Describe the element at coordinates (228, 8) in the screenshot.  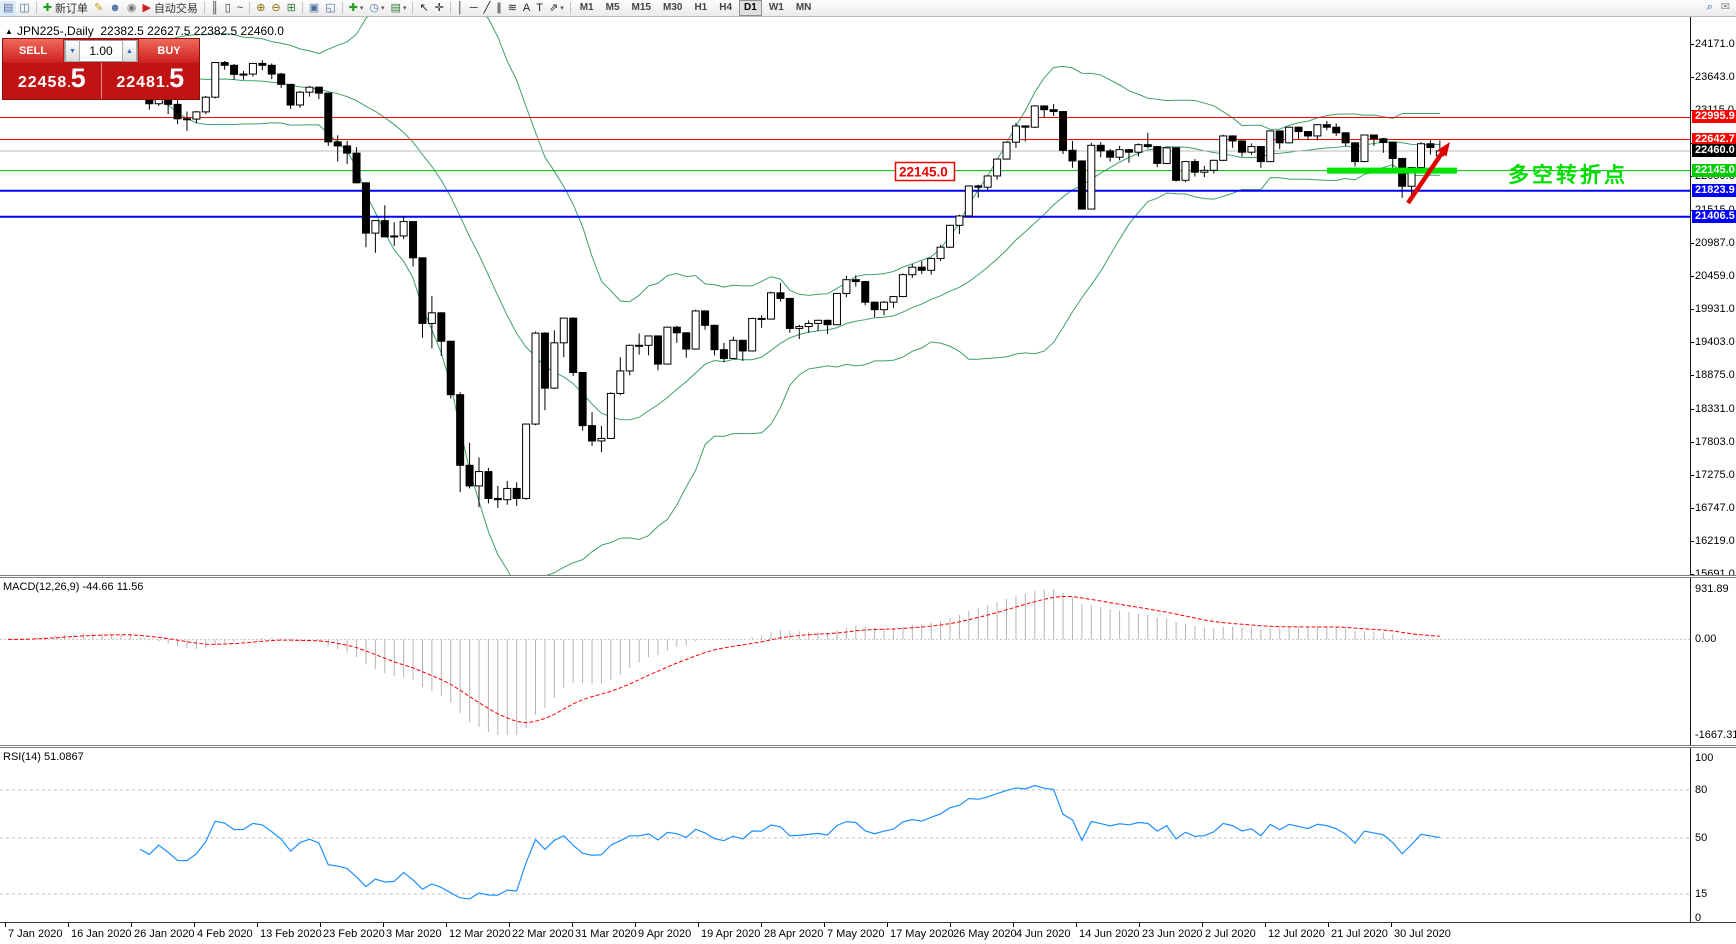
I see `candlestick-mode-icon: ▯` at that location.